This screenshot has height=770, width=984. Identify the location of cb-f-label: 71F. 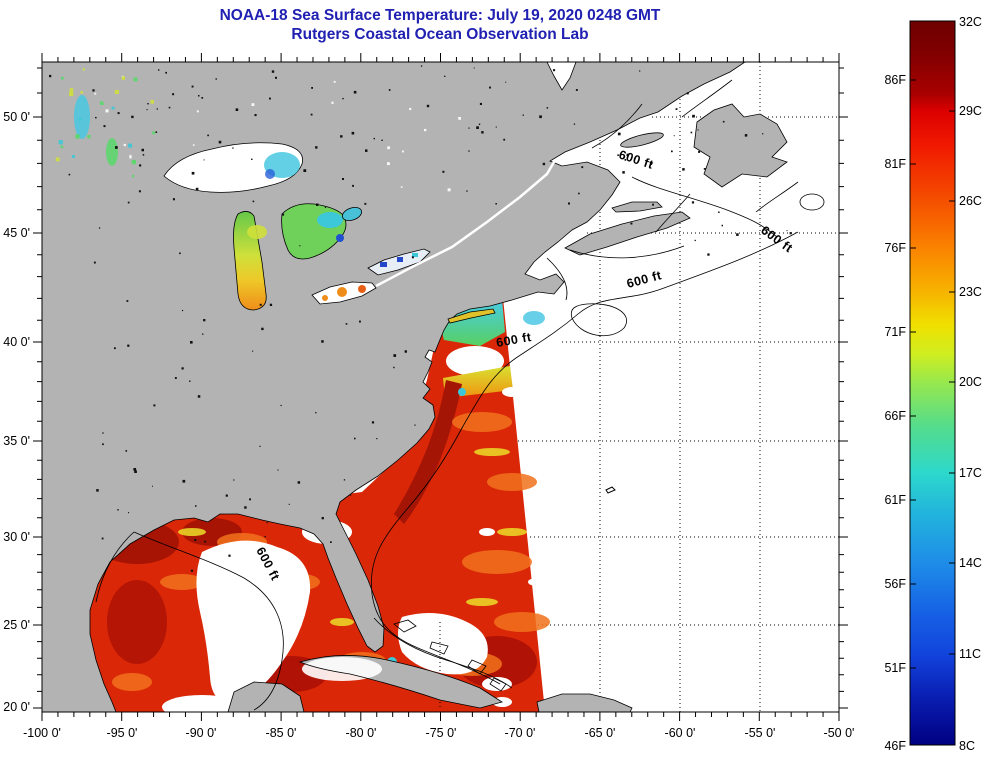
(895, 332).